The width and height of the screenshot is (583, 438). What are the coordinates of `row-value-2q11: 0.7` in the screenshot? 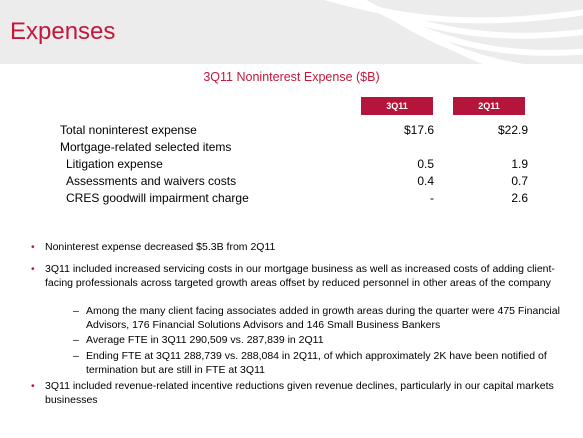 It's located at (519, 181).